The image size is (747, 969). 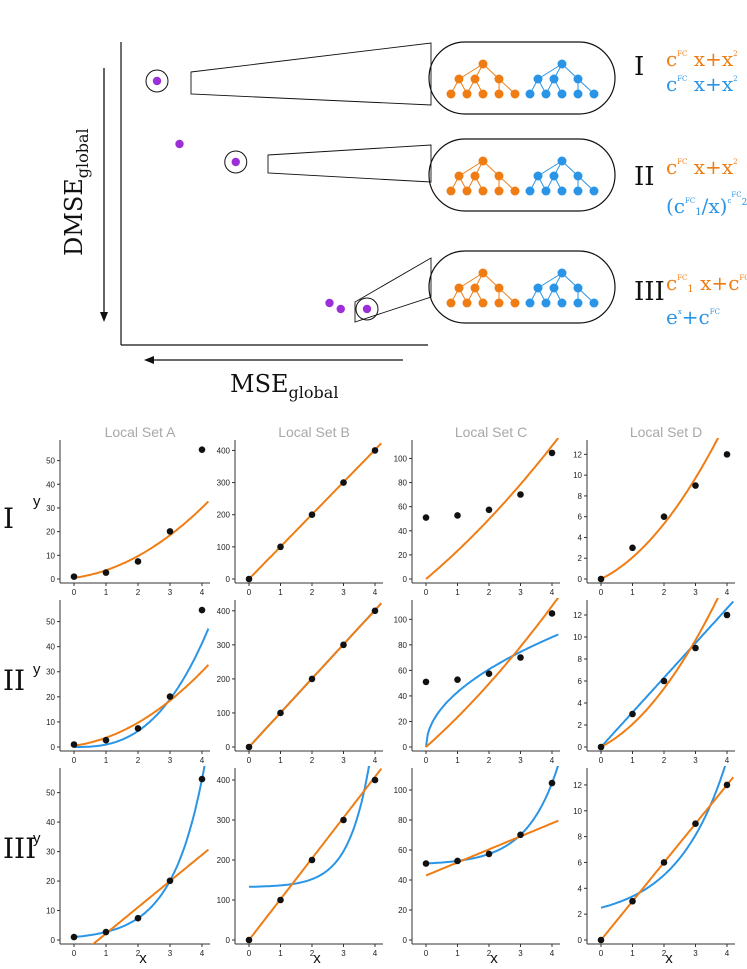 What do you see at coordinates (224, 900) in the screenshot?
I see `y-tick-label: 100` at bounding box center [224, 900].